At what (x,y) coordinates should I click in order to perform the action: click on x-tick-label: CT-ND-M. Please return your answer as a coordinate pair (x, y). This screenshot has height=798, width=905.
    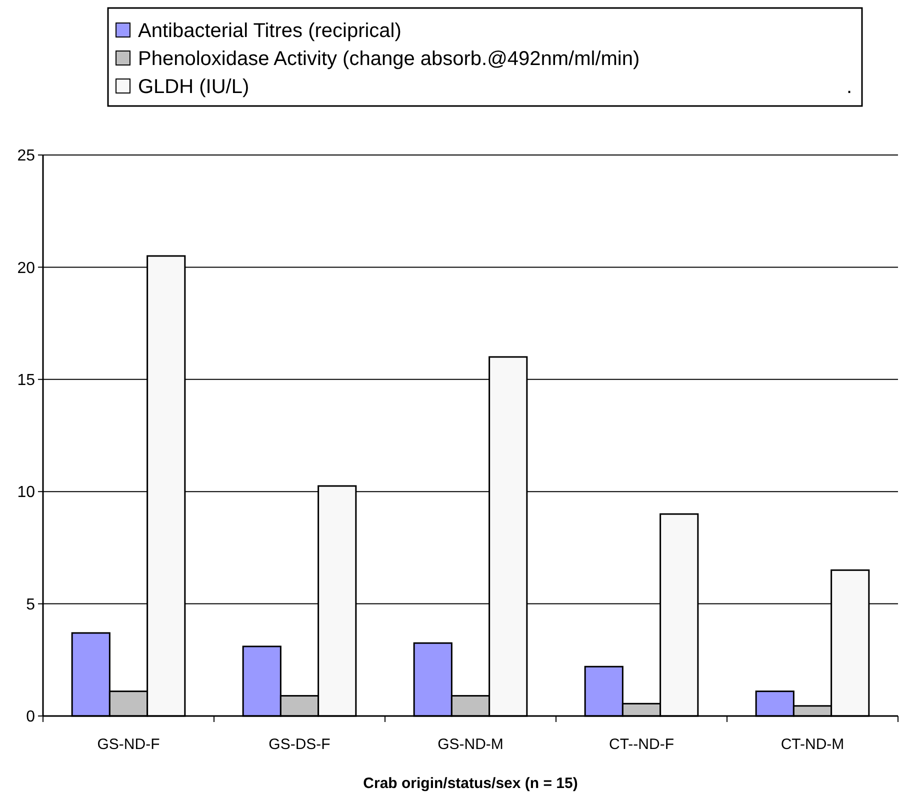
    Looking at the image, I should click on (812, 744).